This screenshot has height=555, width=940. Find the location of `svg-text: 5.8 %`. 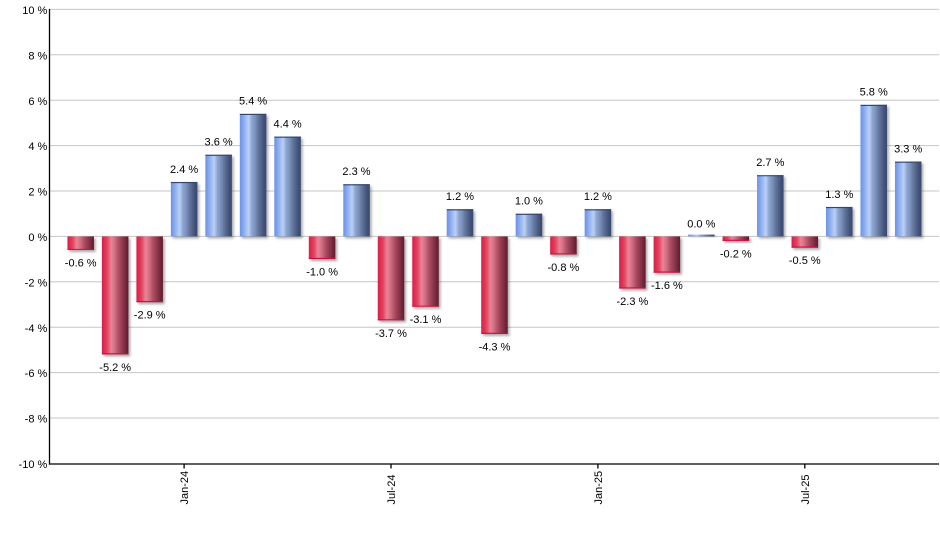

svg-text: 5.8 % is located at coordinates (874, 93).